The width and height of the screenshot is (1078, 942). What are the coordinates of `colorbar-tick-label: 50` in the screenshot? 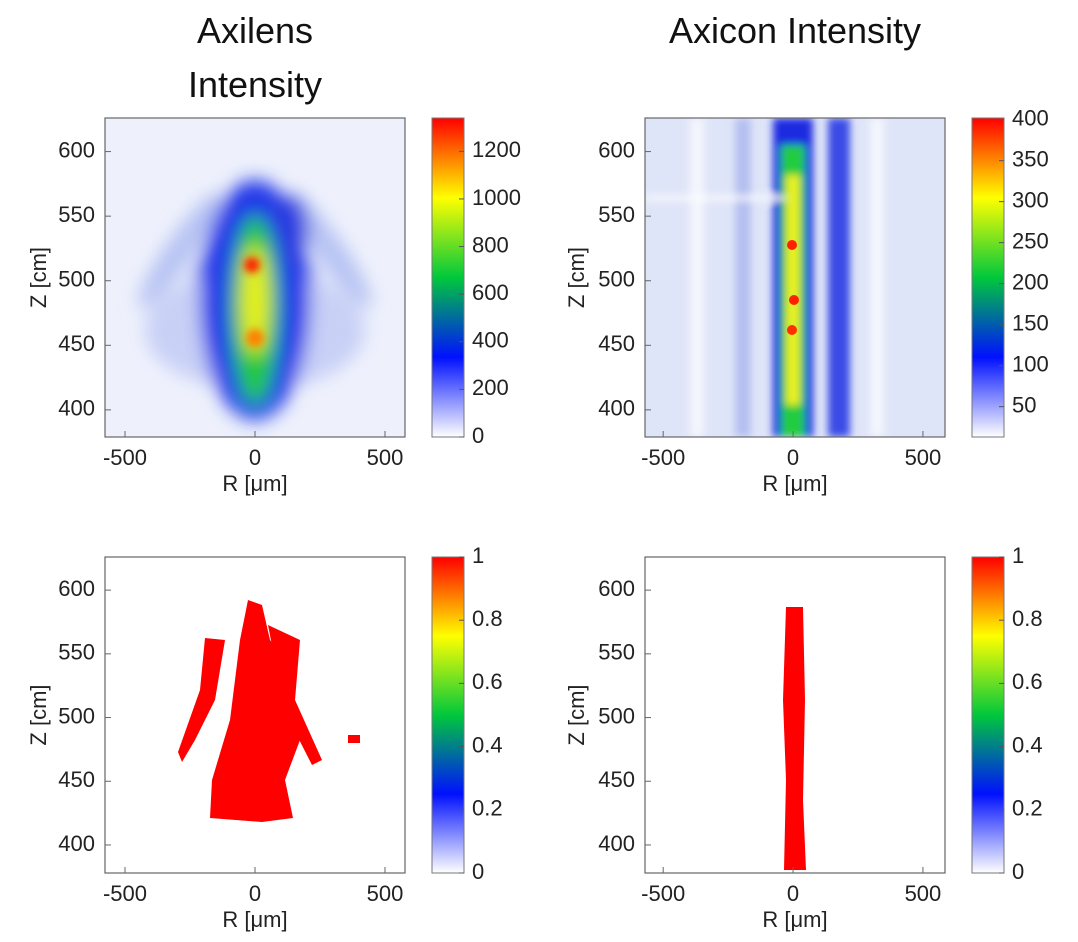 It's located at (1024, 404).